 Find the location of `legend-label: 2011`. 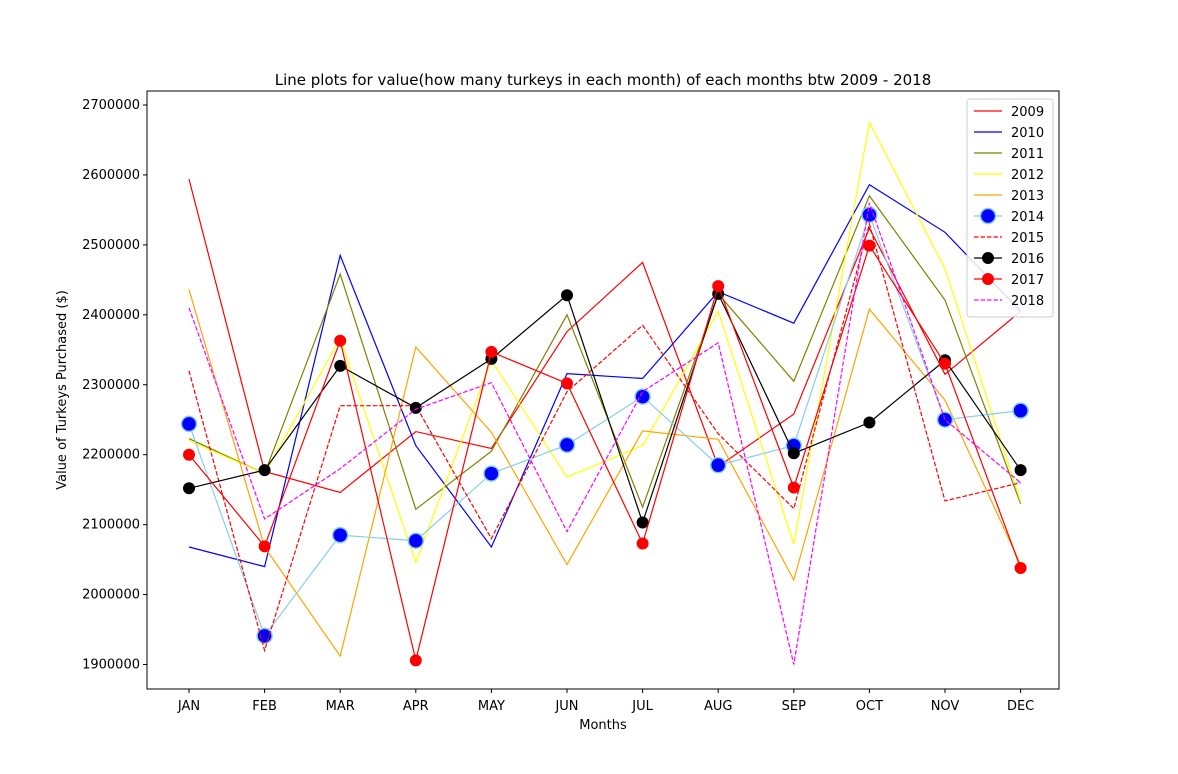

legend-label: 2011 is located at coordinates (1027, 154).